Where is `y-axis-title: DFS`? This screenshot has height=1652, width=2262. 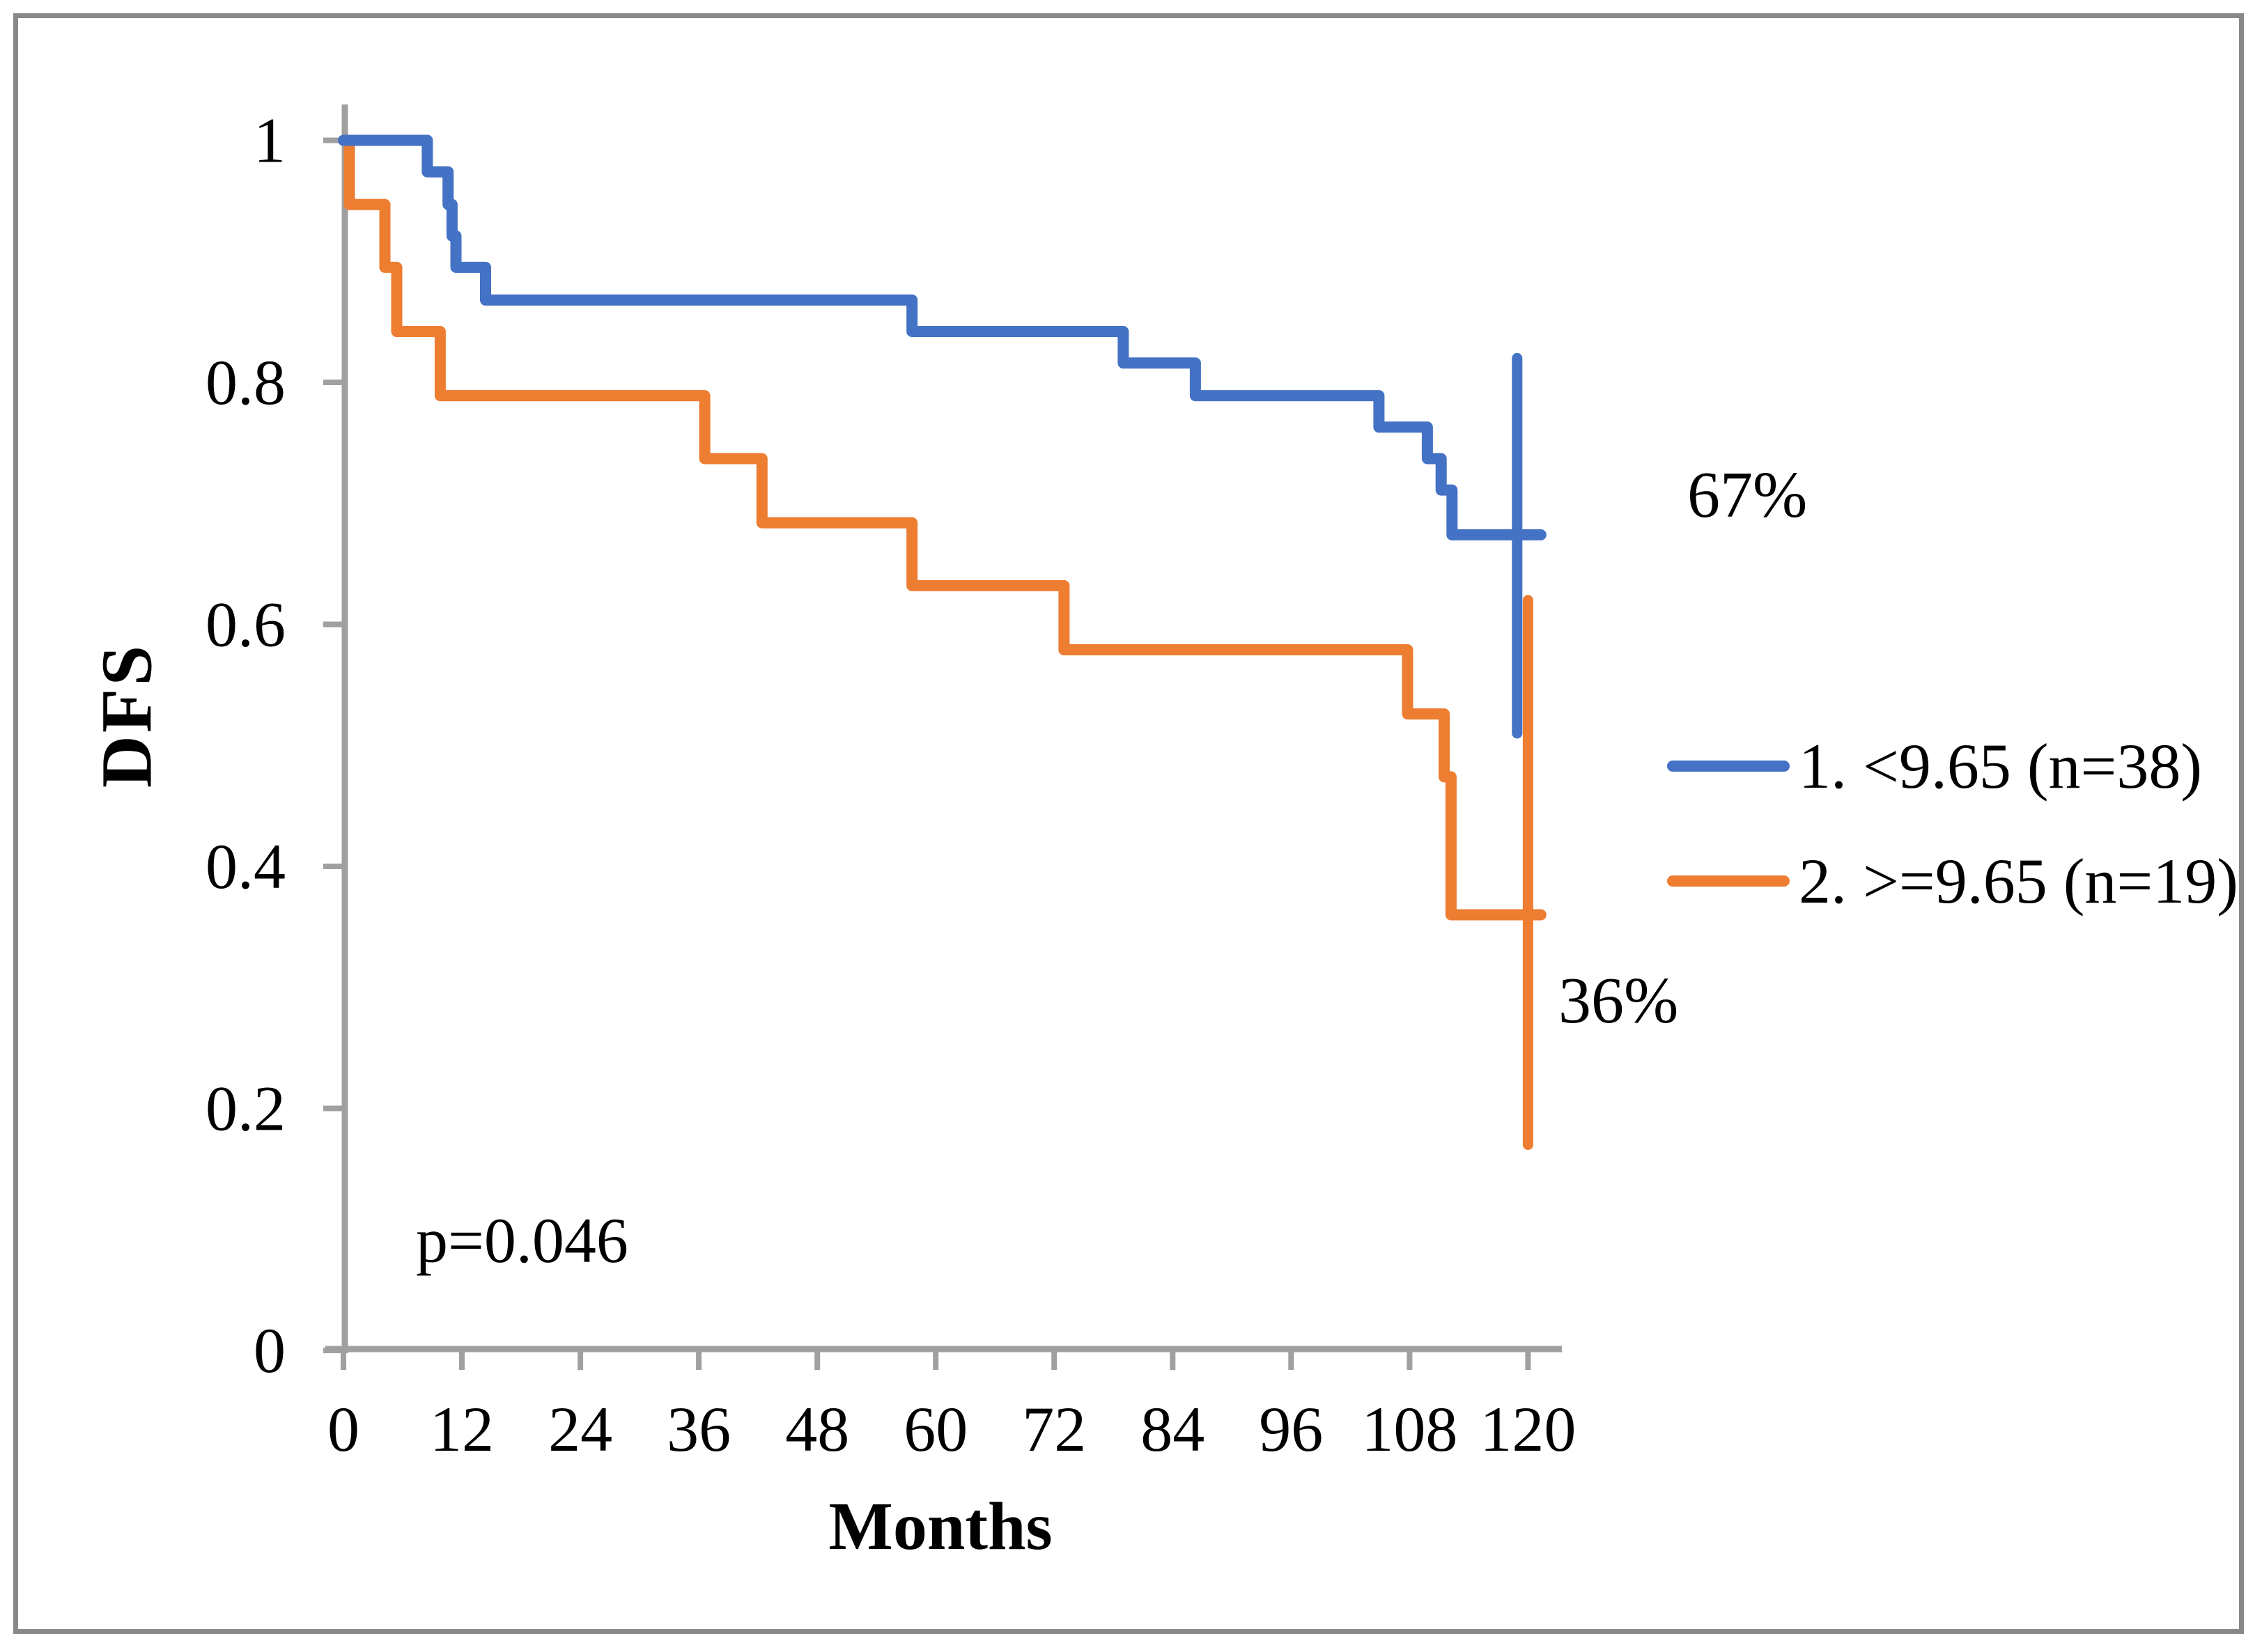 y-axis-title: DFS is located at coordinates (127, 715).